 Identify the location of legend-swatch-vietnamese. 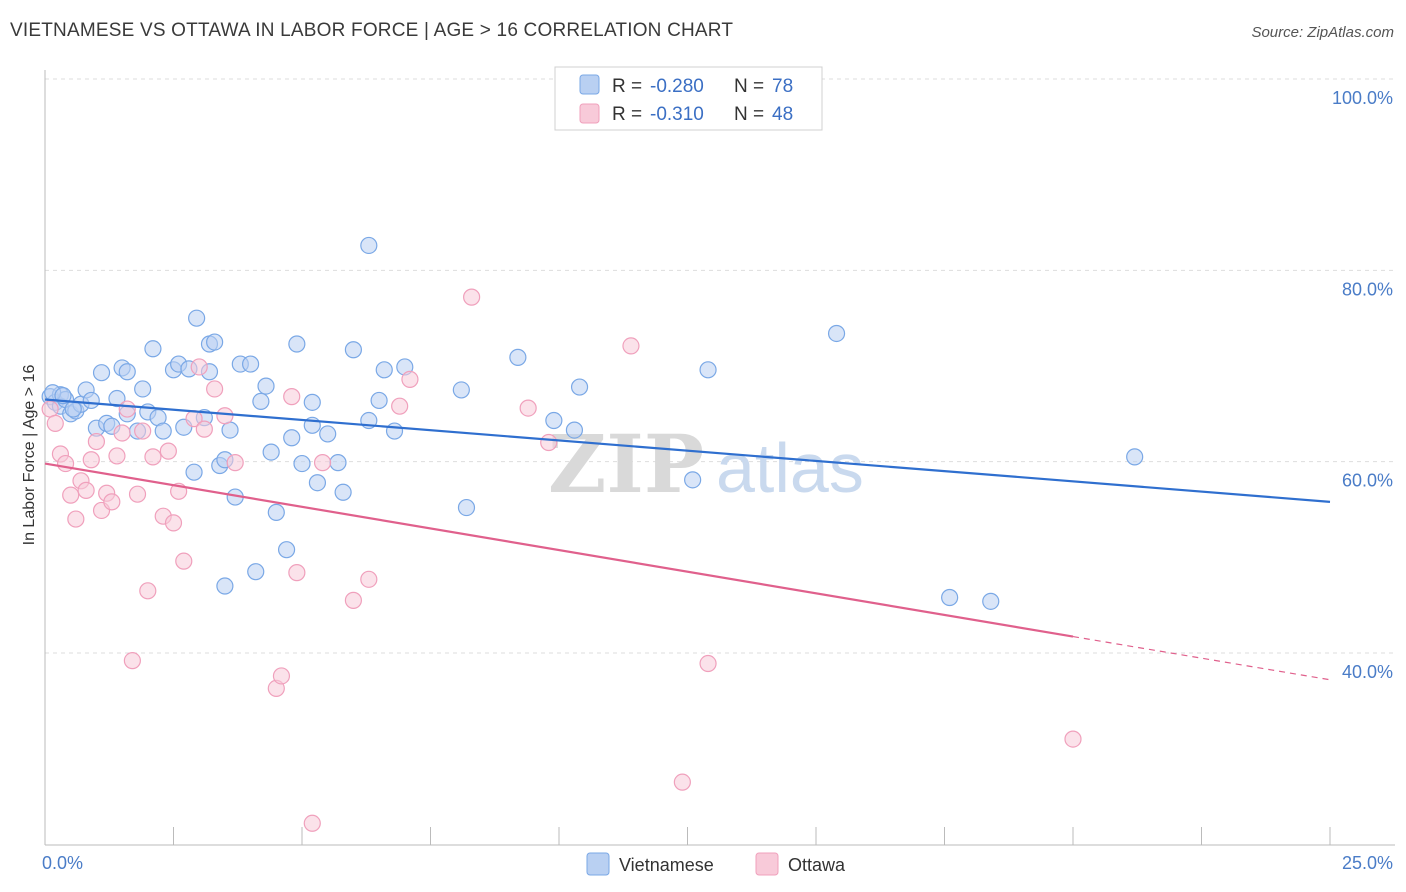
(589, 84).